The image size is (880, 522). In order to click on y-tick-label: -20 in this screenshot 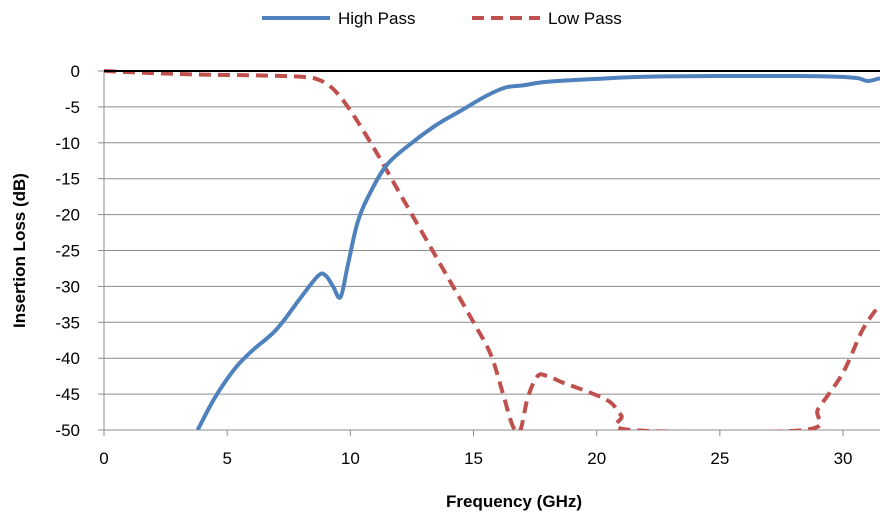, I will do `click(67, 215)`.